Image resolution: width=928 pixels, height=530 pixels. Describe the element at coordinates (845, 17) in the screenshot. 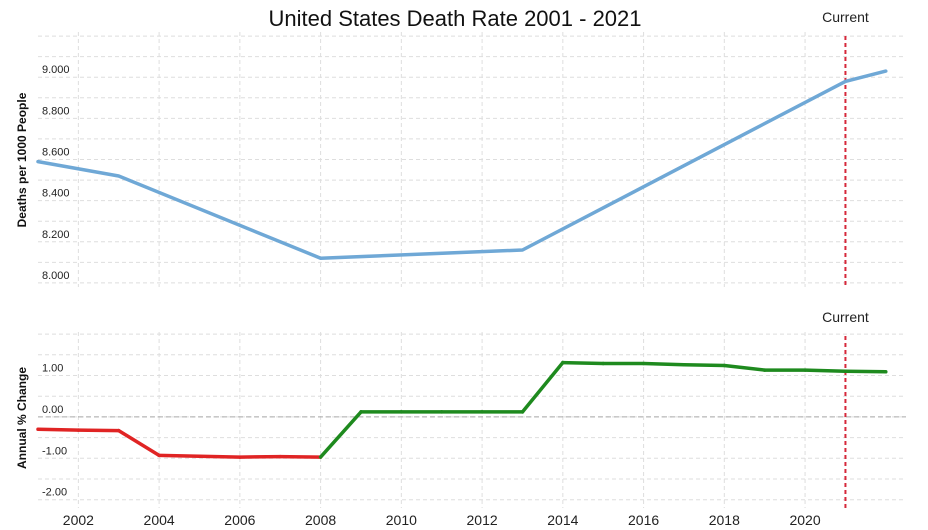

I see `top-current-label: Current` at that location.